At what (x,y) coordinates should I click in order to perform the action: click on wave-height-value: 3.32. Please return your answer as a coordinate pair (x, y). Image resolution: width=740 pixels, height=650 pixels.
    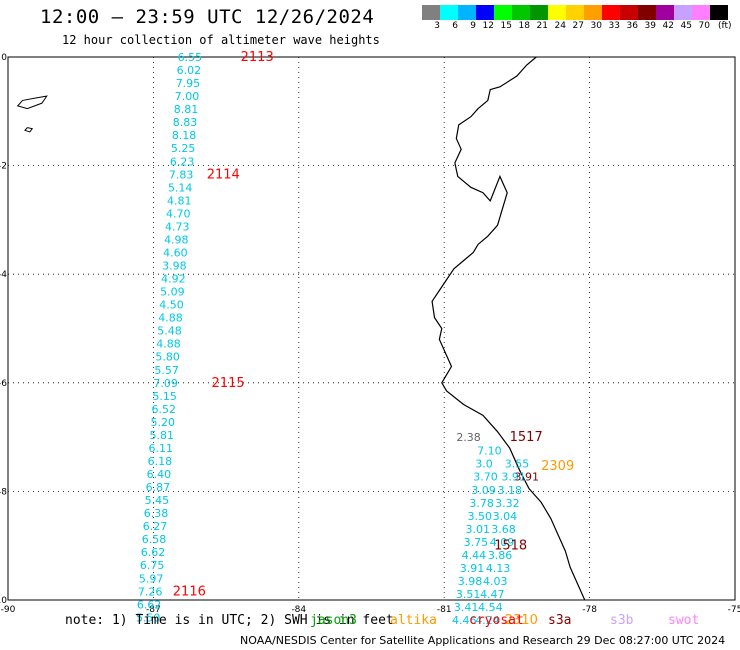
    Looking at the image, I should click on (507, 503).